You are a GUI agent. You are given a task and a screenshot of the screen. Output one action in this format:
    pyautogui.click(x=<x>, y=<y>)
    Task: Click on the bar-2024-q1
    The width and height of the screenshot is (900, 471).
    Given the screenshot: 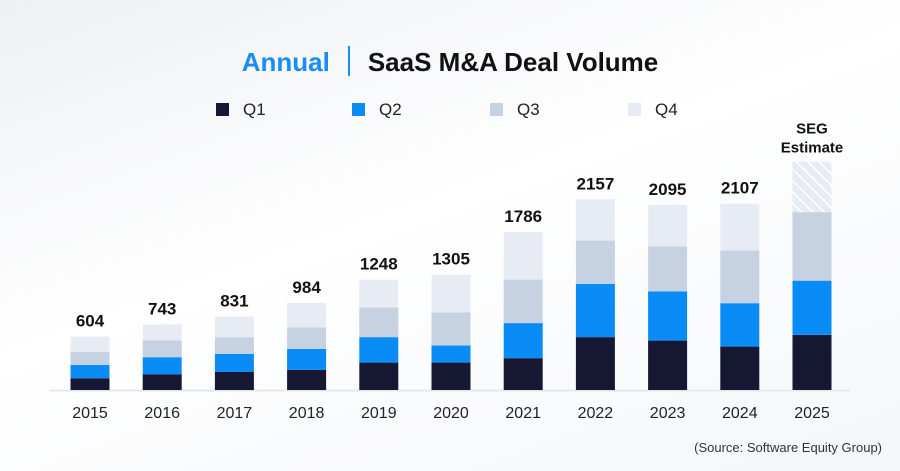 What is the action you would take?
    pyautogui.click(x=740, y=368)
    